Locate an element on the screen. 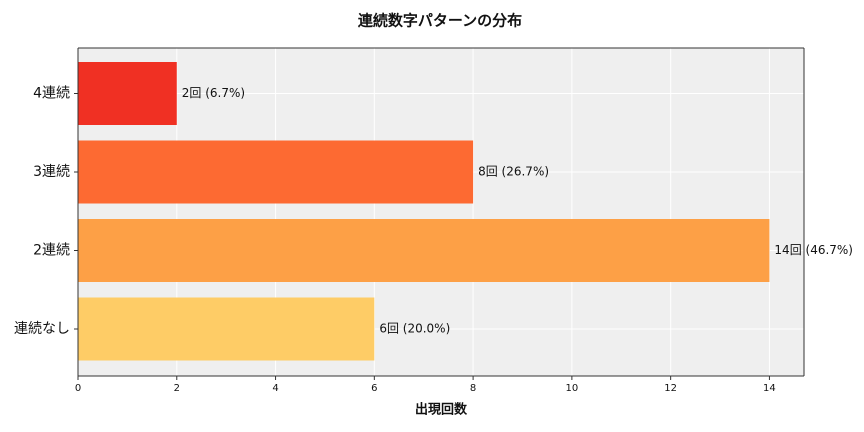  x-tick-label: 6 is located at coordinates (374, 388).